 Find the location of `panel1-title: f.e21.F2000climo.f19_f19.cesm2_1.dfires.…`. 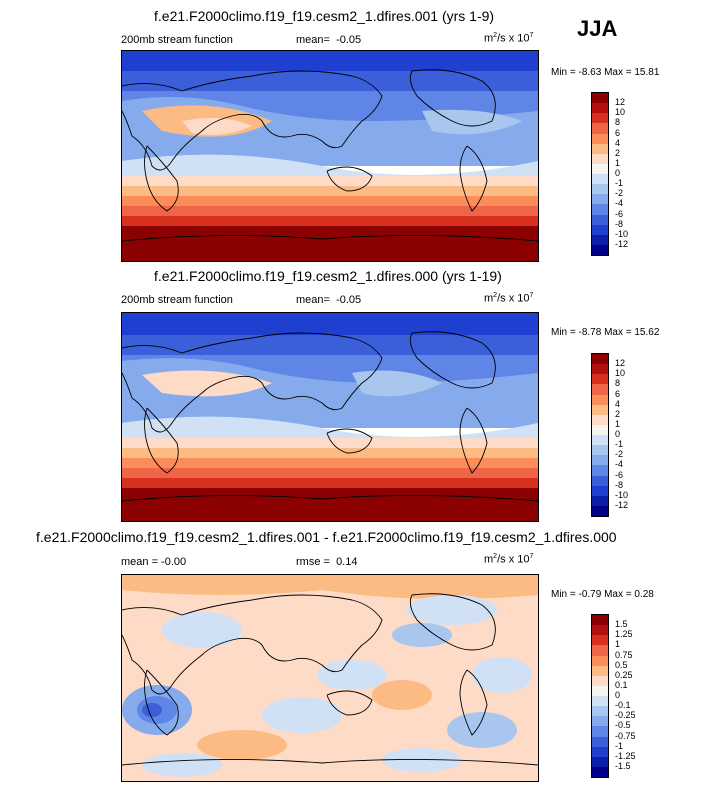

panel1-title: f.e21.F2000climo.f19_f19.cesm2_1.dfires.… is located at coordinates (324, 16).